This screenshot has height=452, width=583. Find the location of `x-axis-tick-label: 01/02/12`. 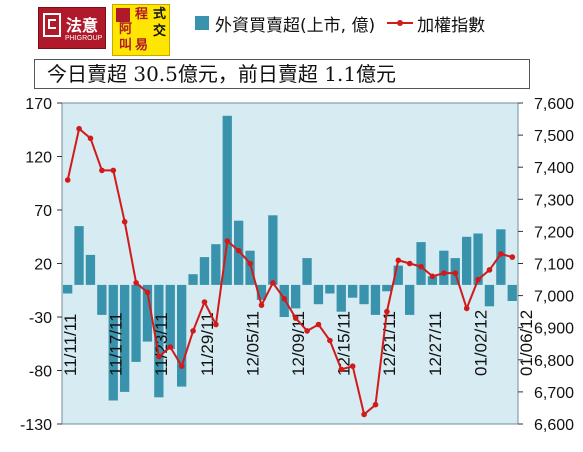

x-axis-tick-label: 01/02/12 is located at coordinates (480, 343).